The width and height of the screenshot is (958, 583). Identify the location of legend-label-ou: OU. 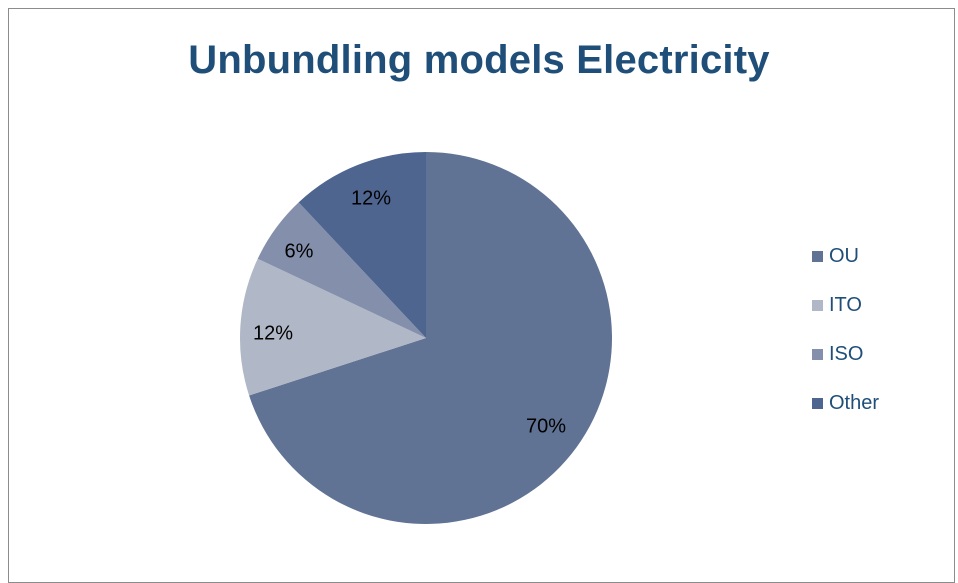
(844, 255).